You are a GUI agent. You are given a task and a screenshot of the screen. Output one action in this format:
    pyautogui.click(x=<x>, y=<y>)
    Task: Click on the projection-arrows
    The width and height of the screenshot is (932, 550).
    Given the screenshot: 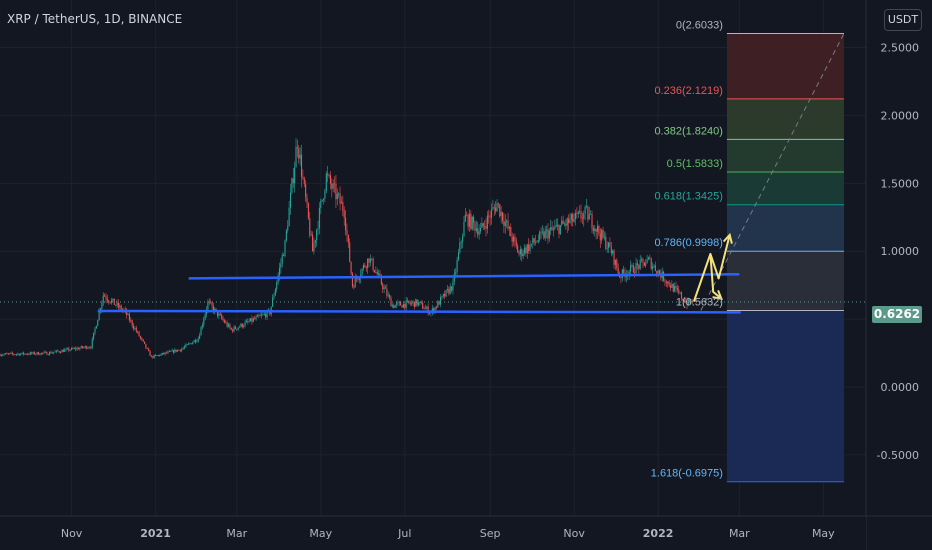 What is the action you would take?
    pyautogui.click(x=712, y=267)
    